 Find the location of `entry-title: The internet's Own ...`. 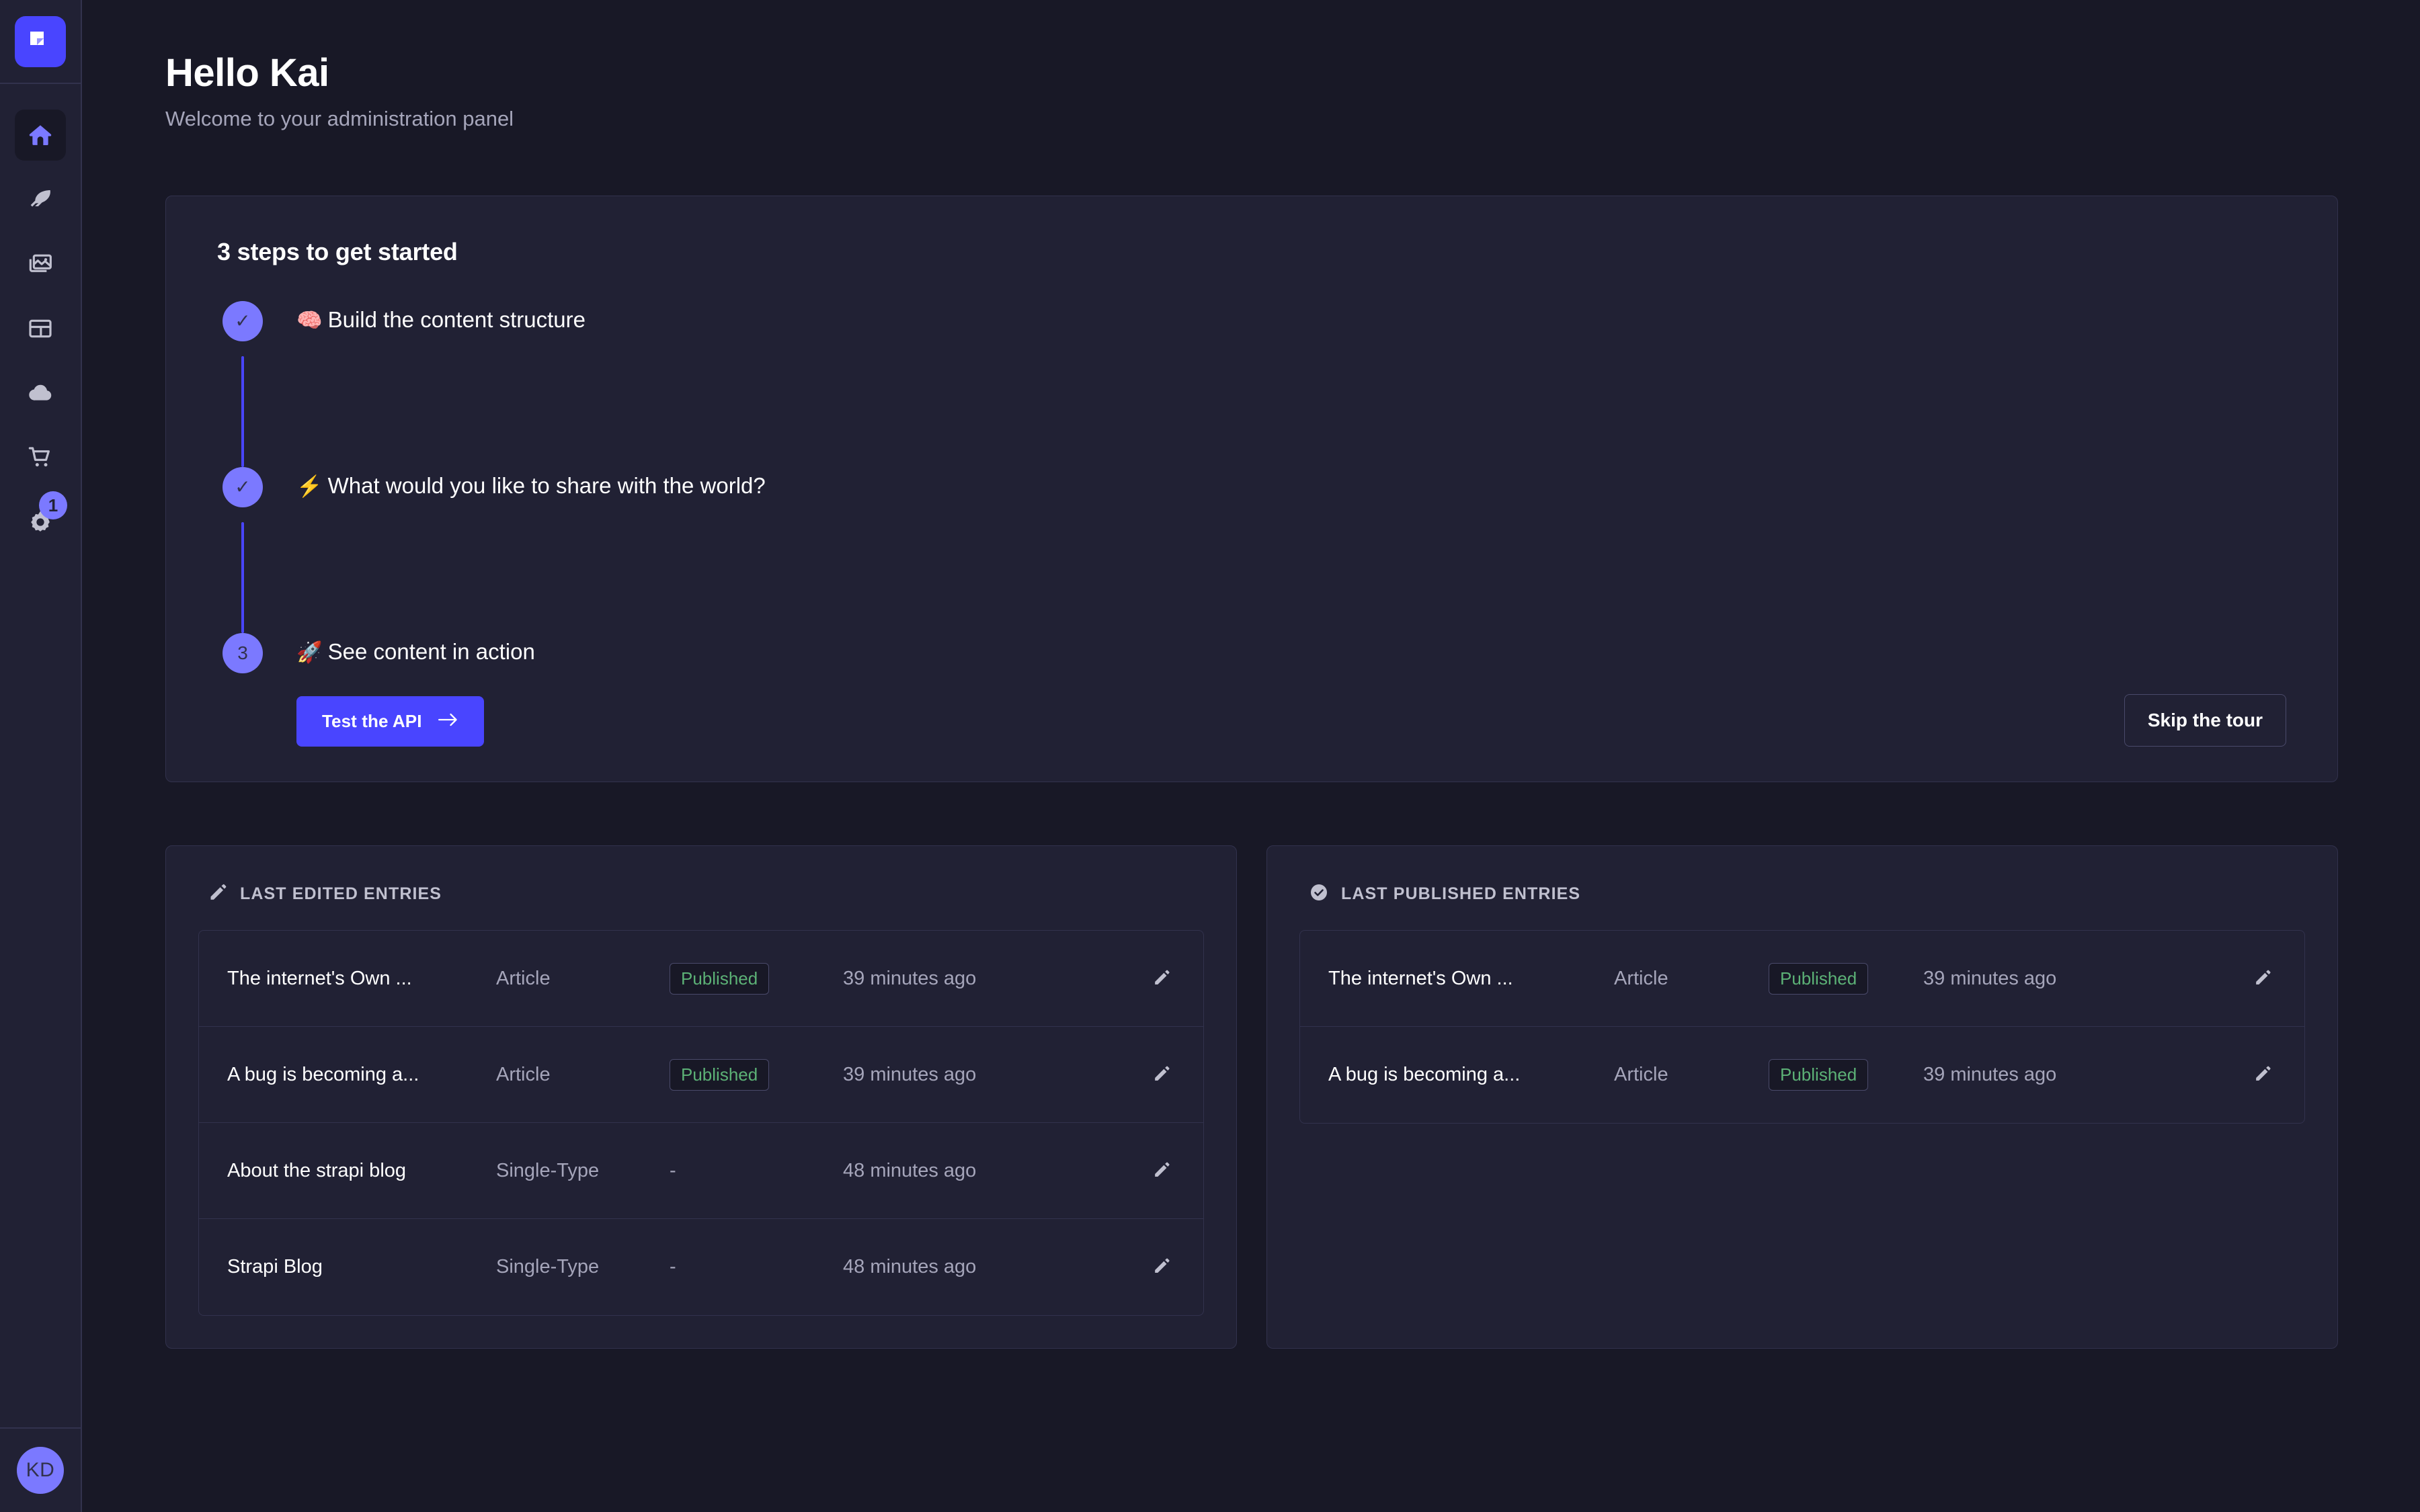

entry-title: The internet's Own ... is located at coordinates (1420, 978).